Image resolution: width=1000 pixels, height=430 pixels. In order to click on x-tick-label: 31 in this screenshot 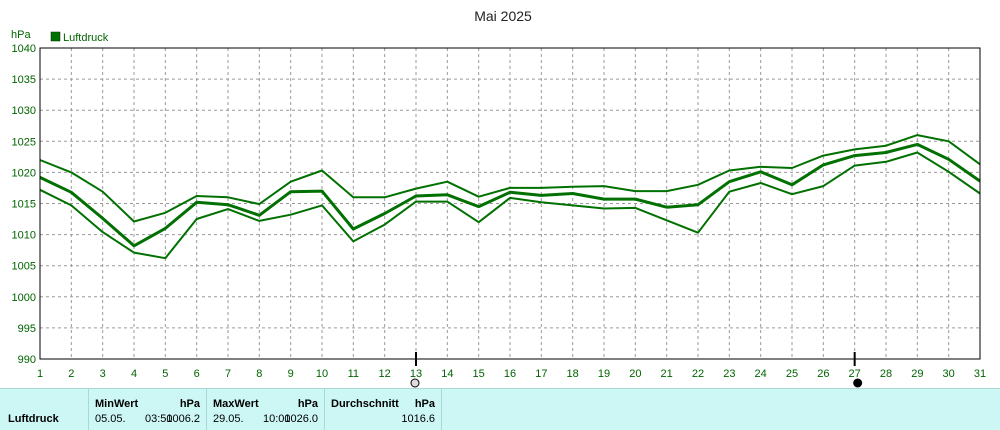, I will do `click(980, 374)`.